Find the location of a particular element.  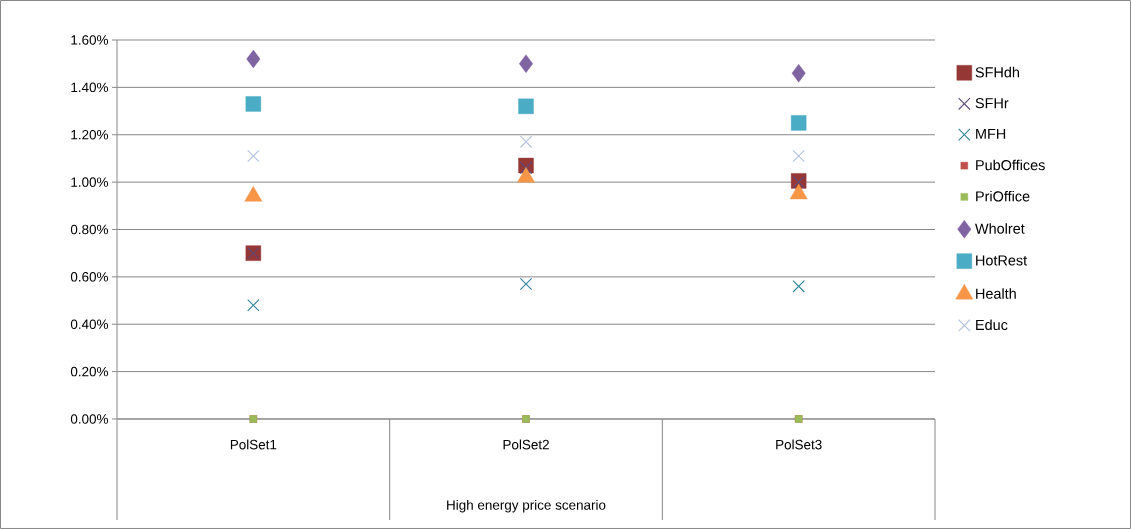

legend-label: PubOffices is located at coordinates (1010, 165).